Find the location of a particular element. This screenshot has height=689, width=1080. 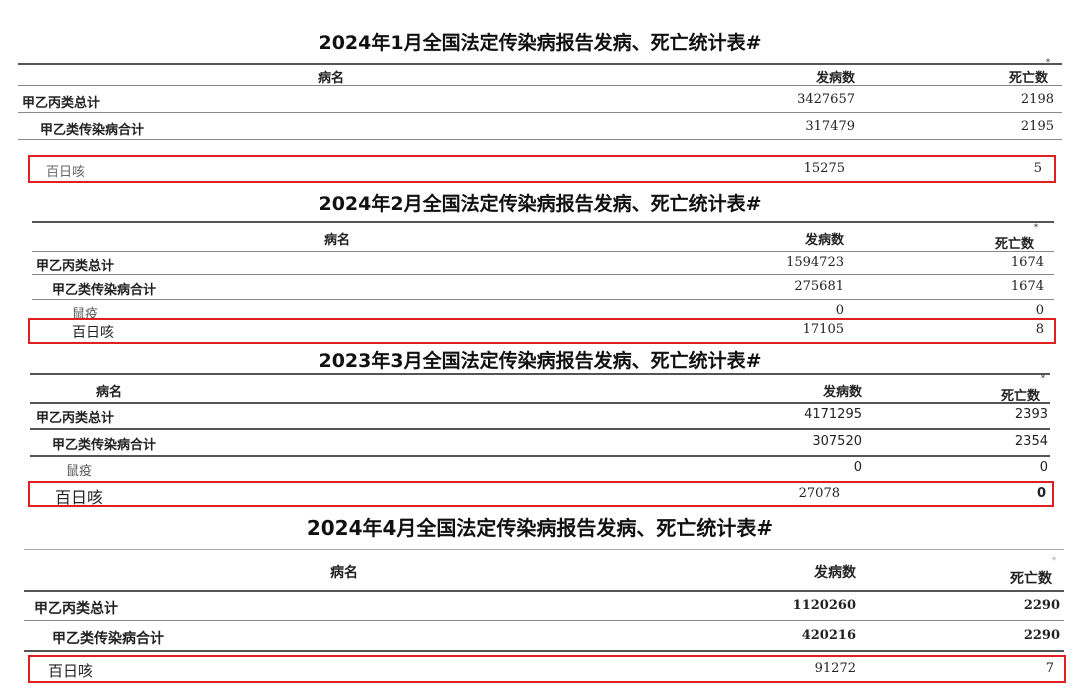

row-cases: 307520 is located at coordinates (837, 441).